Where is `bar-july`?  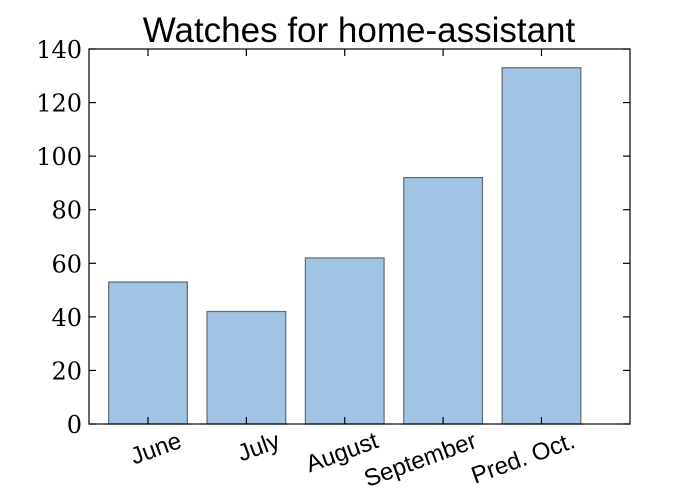 bar-july is located at coordinates (246, 367).